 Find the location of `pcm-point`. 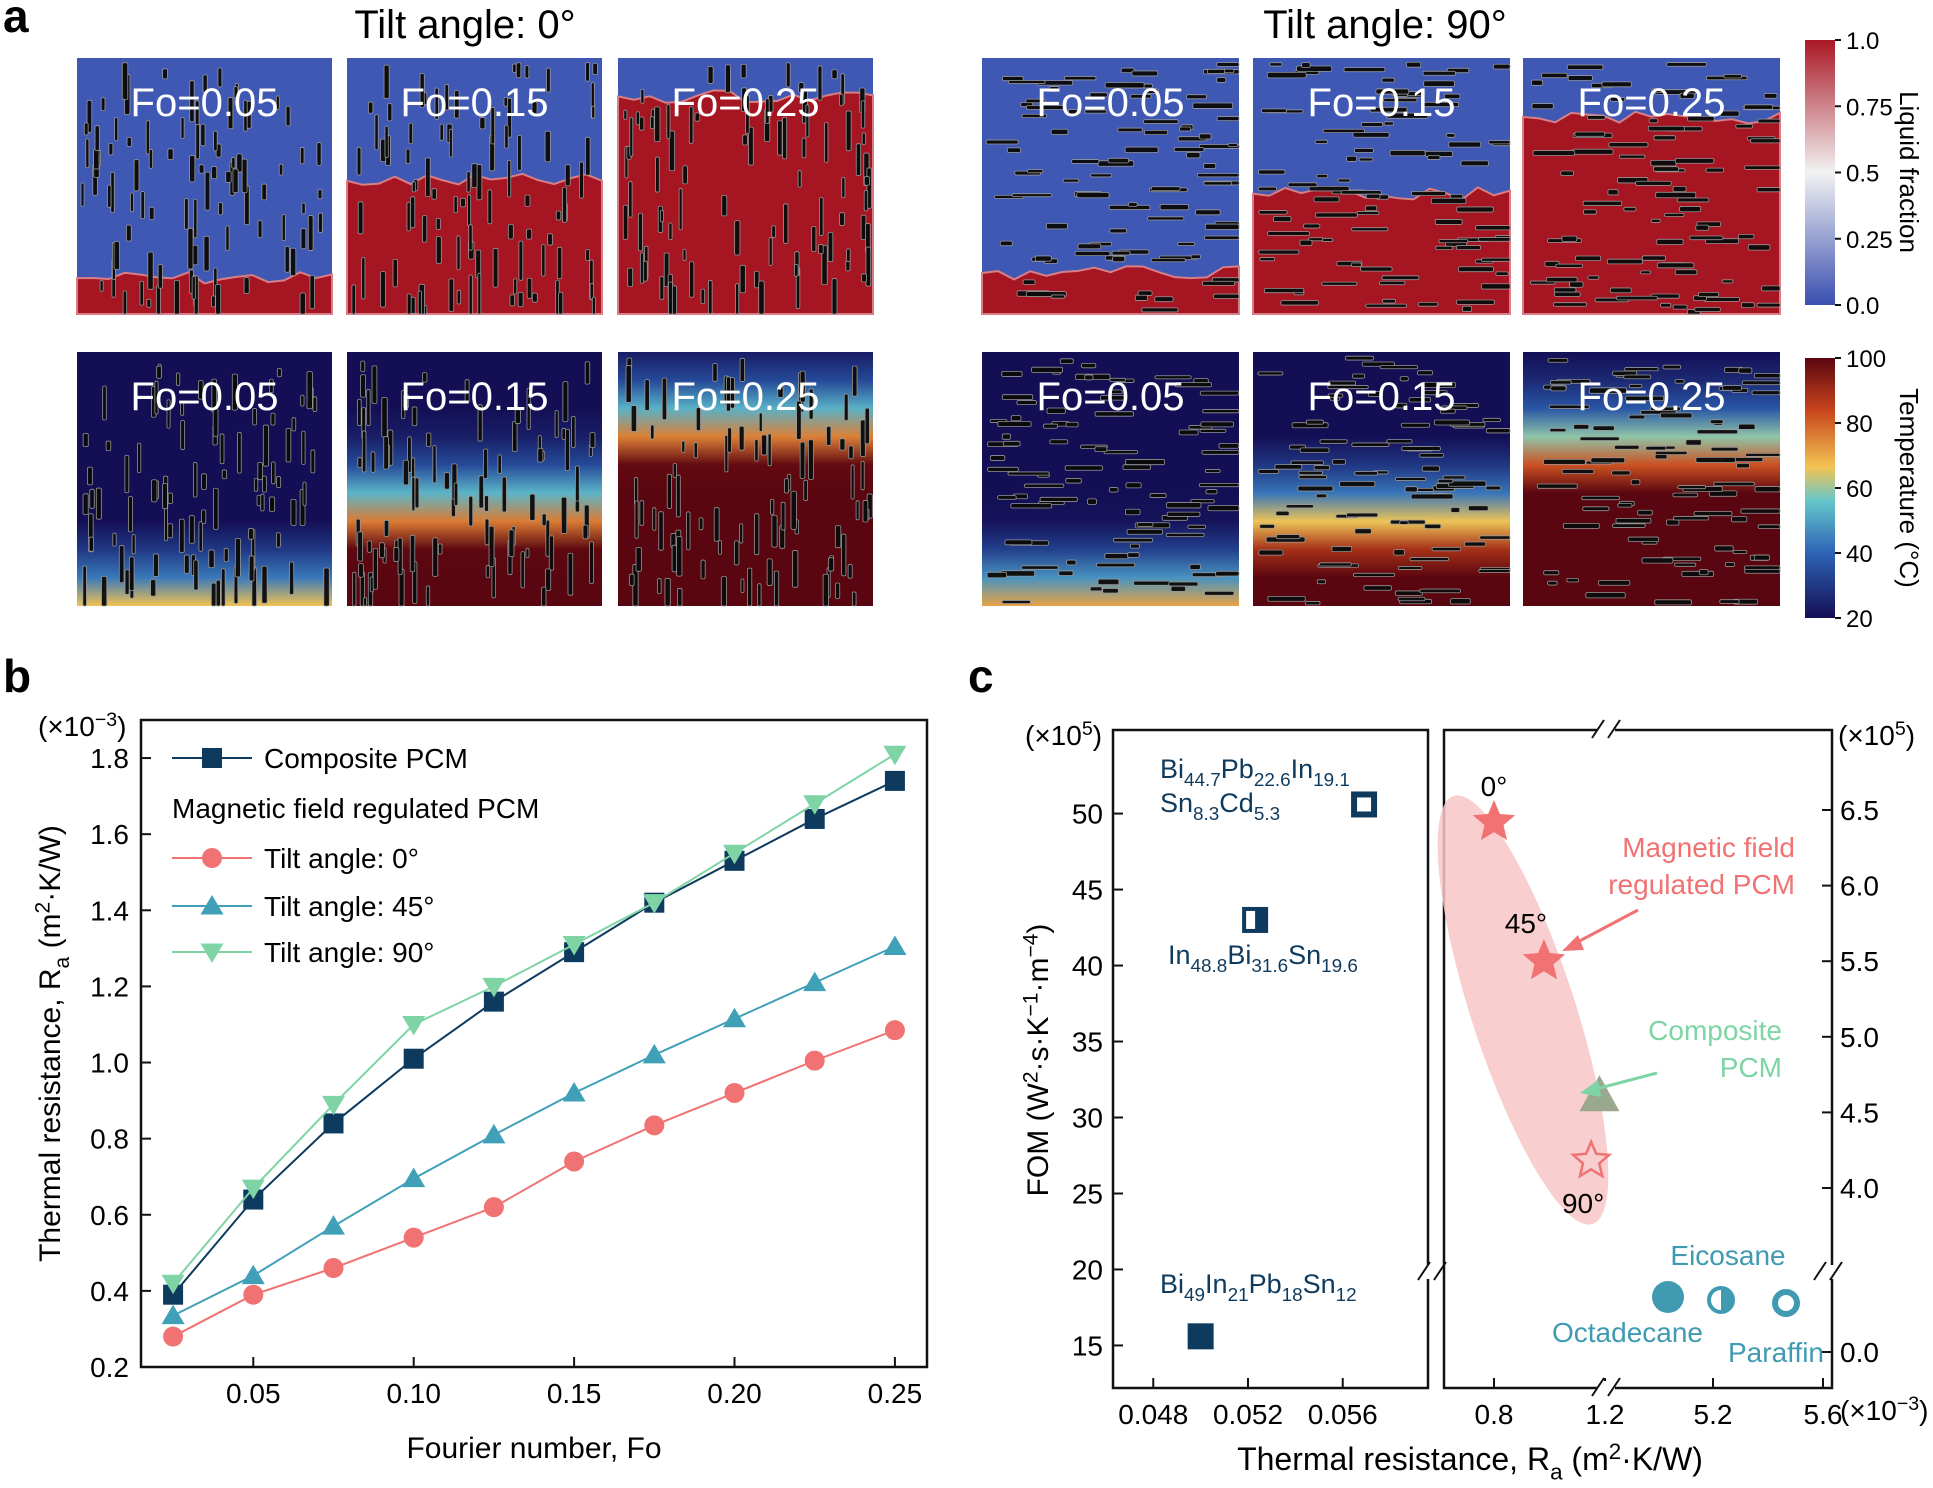

pcm-point is located at coordinates (1494, 820).